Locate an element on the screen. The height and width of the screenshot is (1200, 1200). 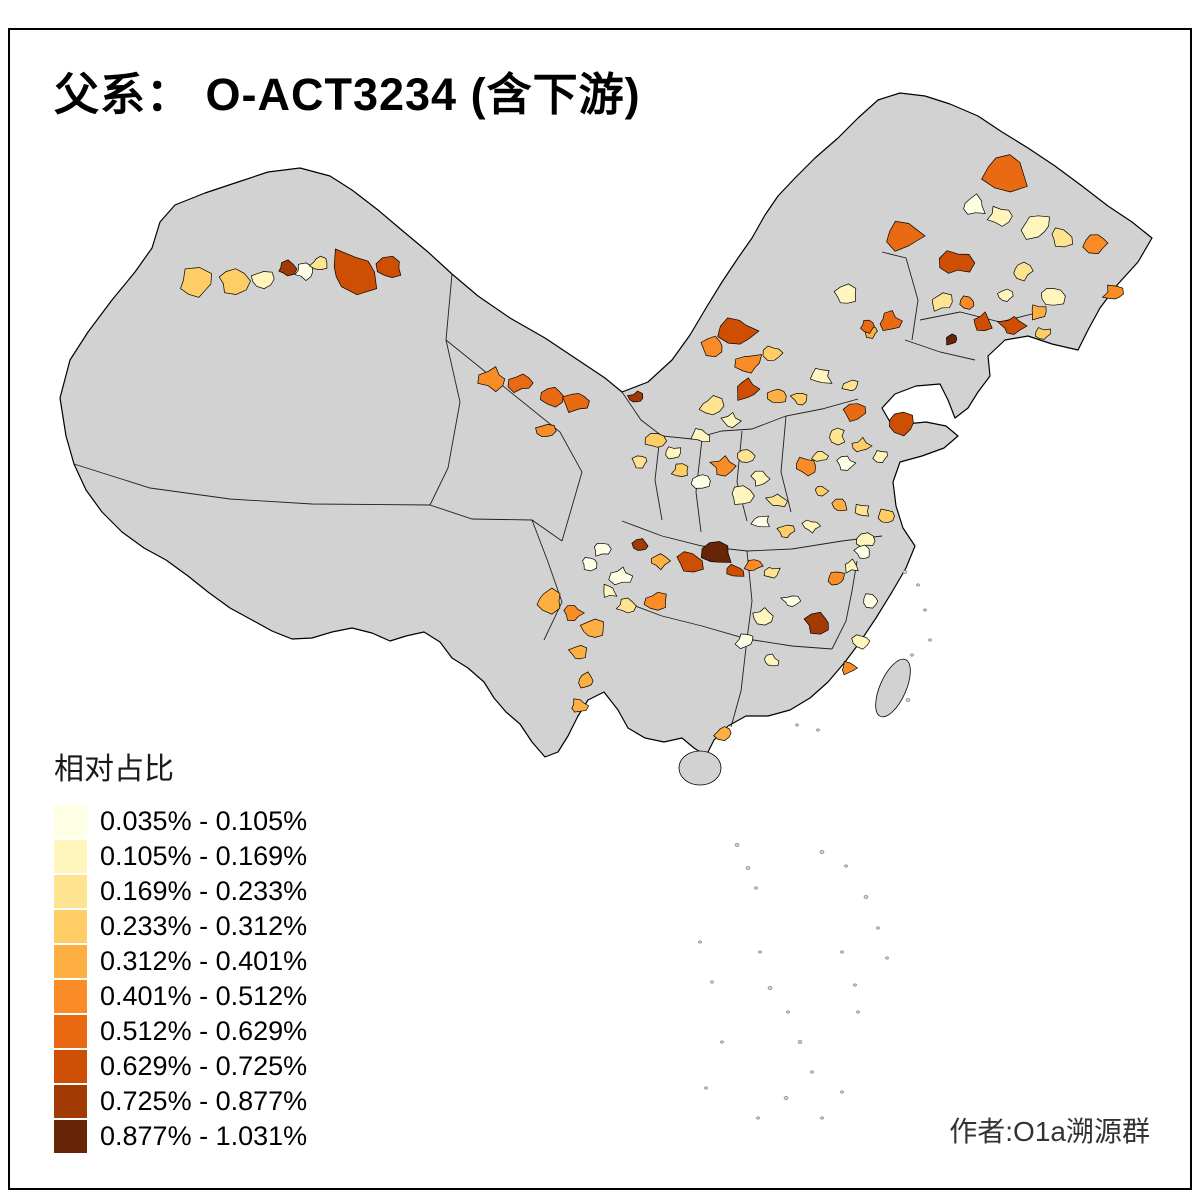
legend-label: 0.512% - 0.629% is located at coordinates (204, 1031).